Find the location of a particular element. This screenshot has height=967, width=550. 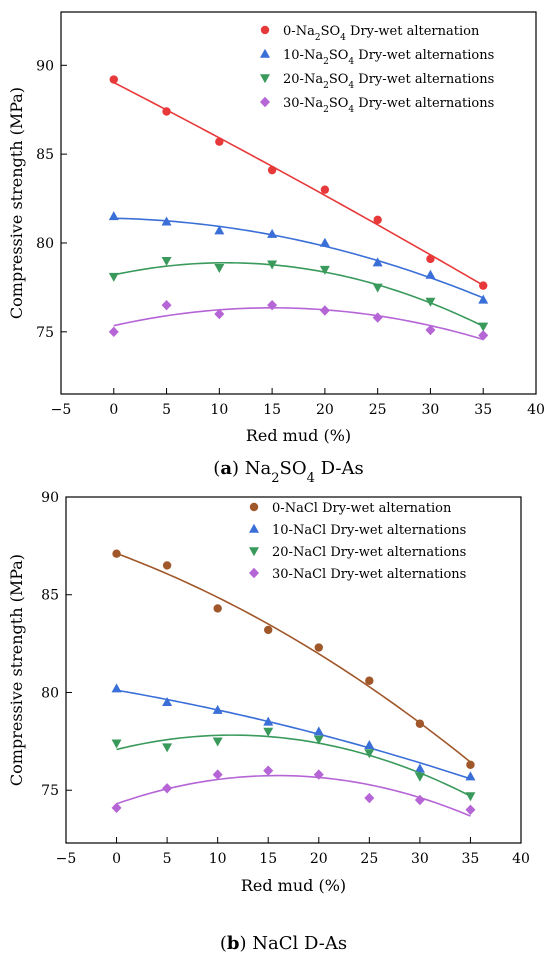

legend-label: 30-NaCl Dry-wet alternations is located at coordinates (369, 574).